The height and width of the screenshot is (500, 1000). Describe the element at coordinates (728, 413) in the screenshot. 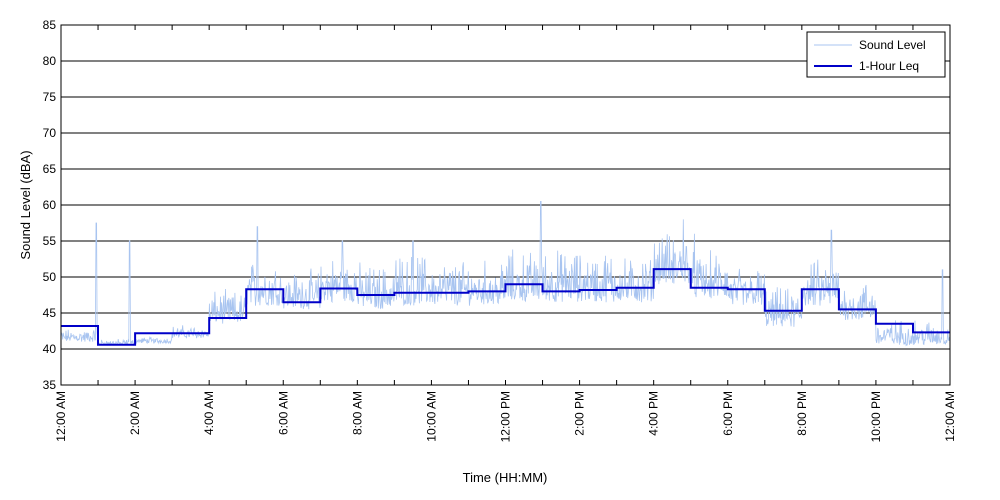

I see `x-tick-label: 6:00 PM` at that location.